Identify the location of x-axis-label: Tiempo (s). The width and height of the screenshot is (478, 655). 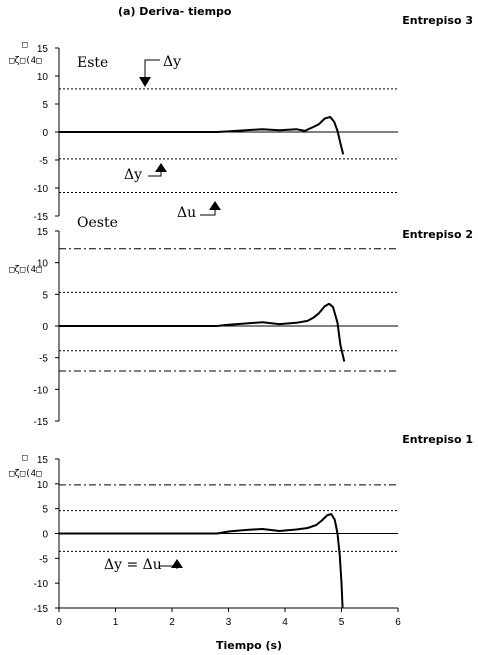
(249, 645).